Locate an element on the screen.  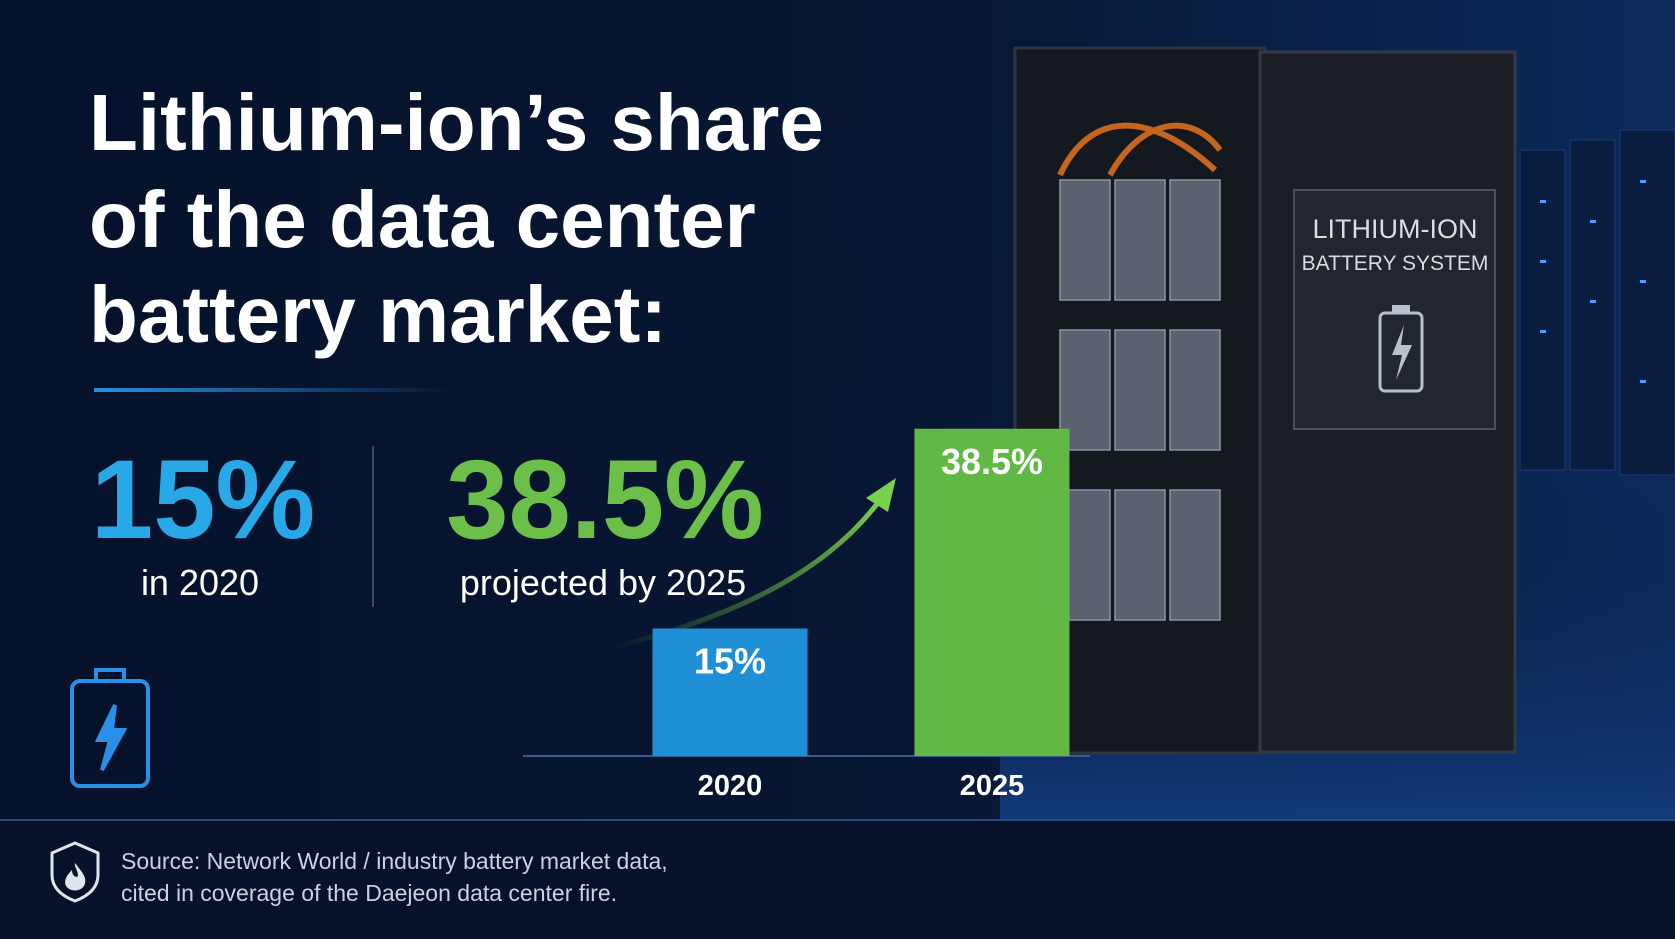
panel-subtitle: BATTERY SYSTEM is located at coordinates (1395, 263).